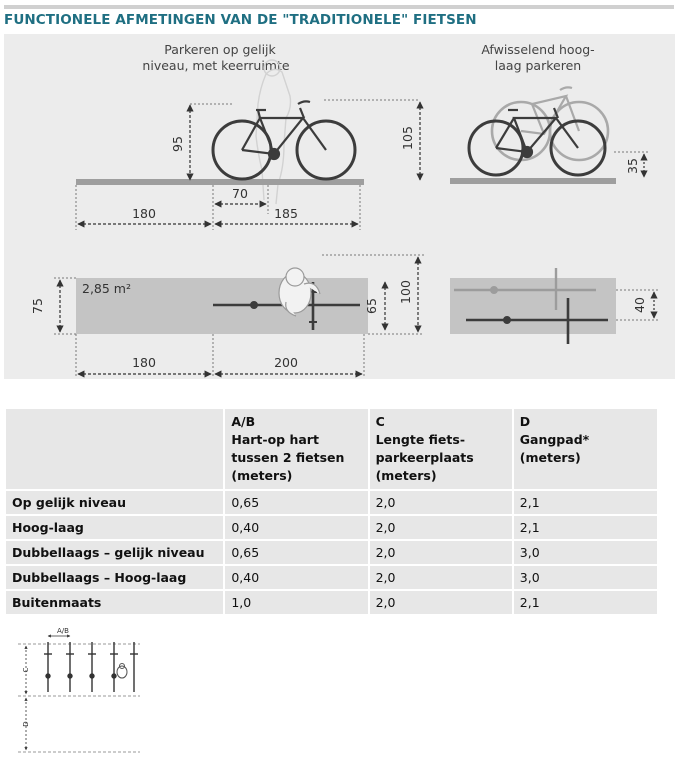 Image resolution: width=678 pixels, height=769 pixels. I want to click on table-row: Dubbellaags – Hoog-laag 0,40 2,0 3,0, so click(331, 577).